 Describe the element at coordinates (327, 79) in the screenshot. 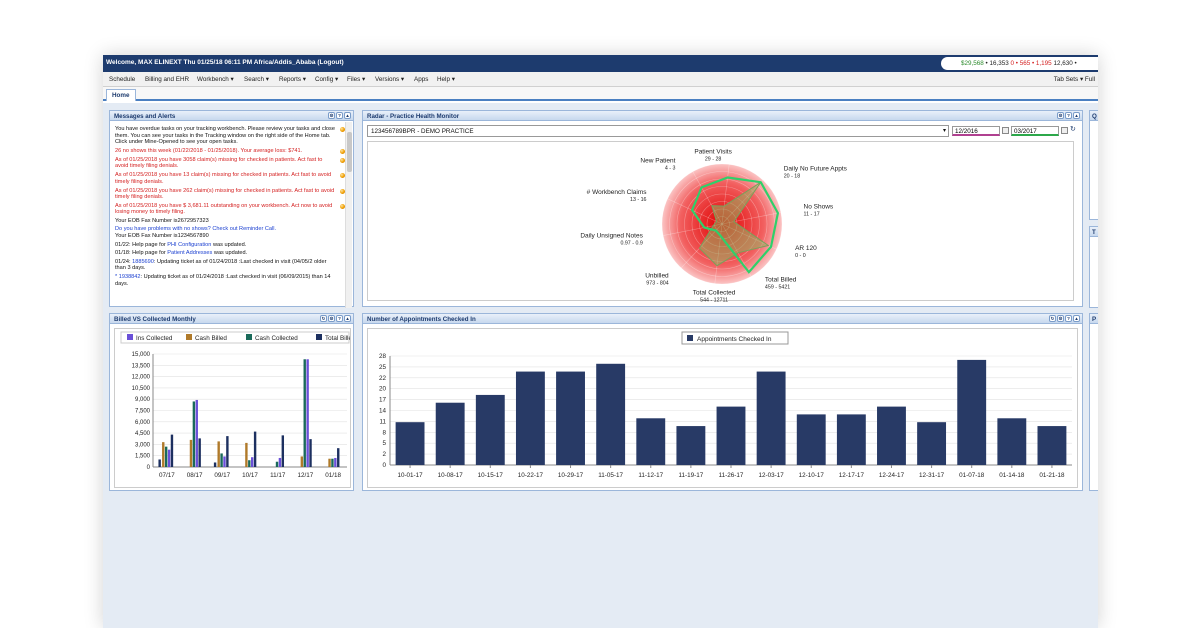

I see `menu-config: Config ▾` at that location.